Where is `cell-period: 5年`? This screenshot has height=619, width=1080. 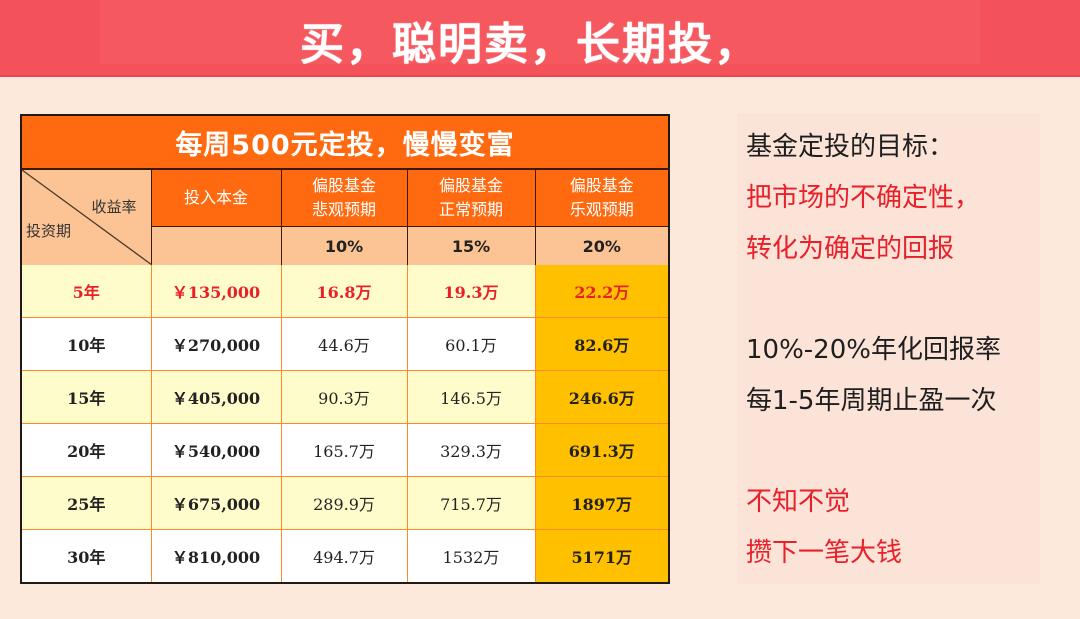 cell-period: 5年 is located at coordinates (86, 291).